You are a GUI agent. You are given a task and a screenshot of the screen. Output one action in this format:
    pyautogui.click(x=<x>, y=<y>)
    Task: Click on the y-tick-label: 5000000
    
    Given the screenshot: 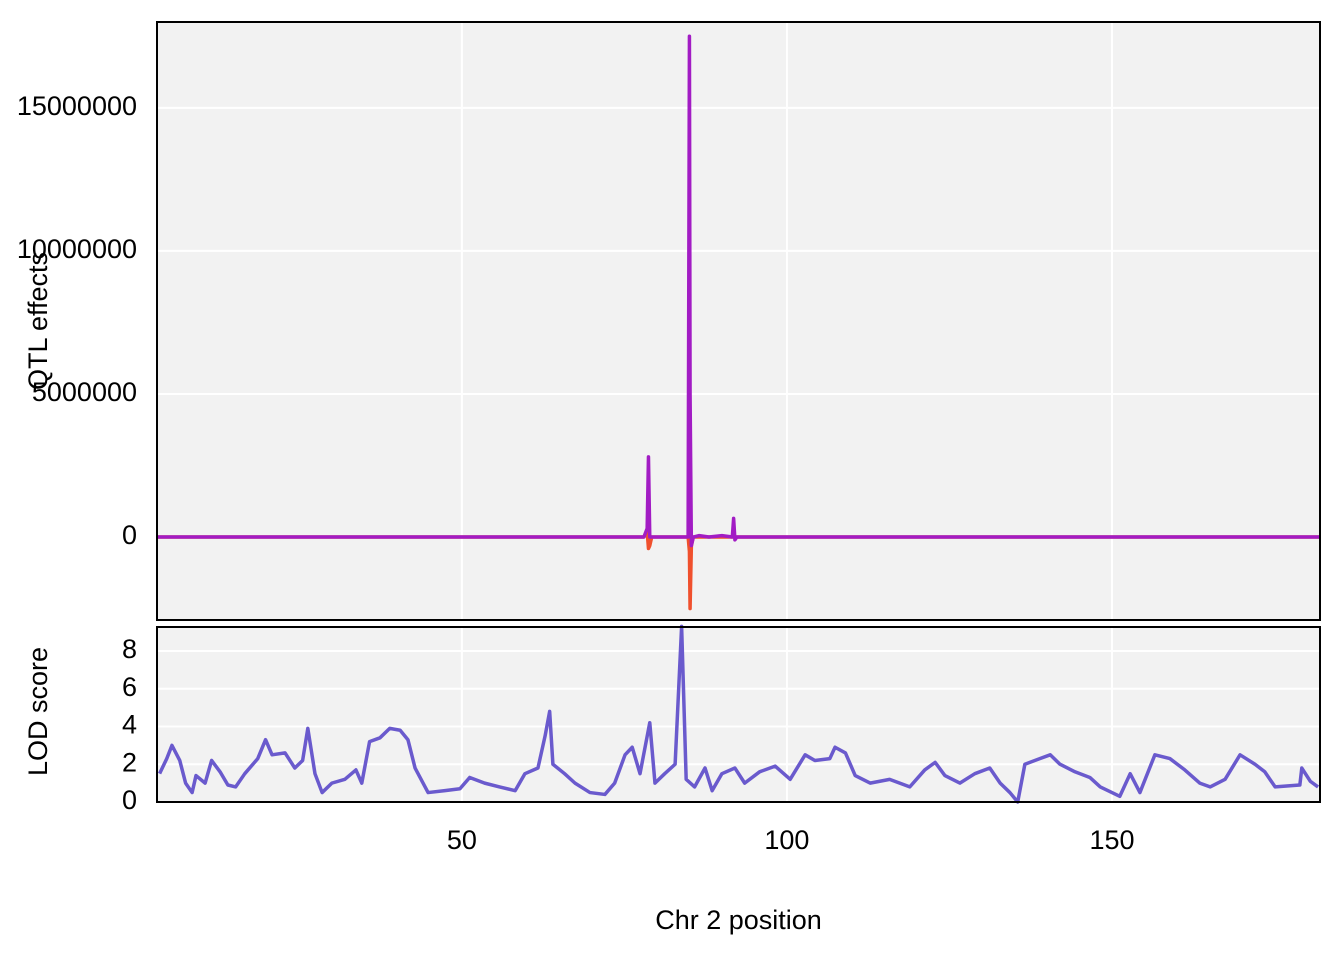 What is the action you would take?
    pyautogui.click(x=84, y=392)
    